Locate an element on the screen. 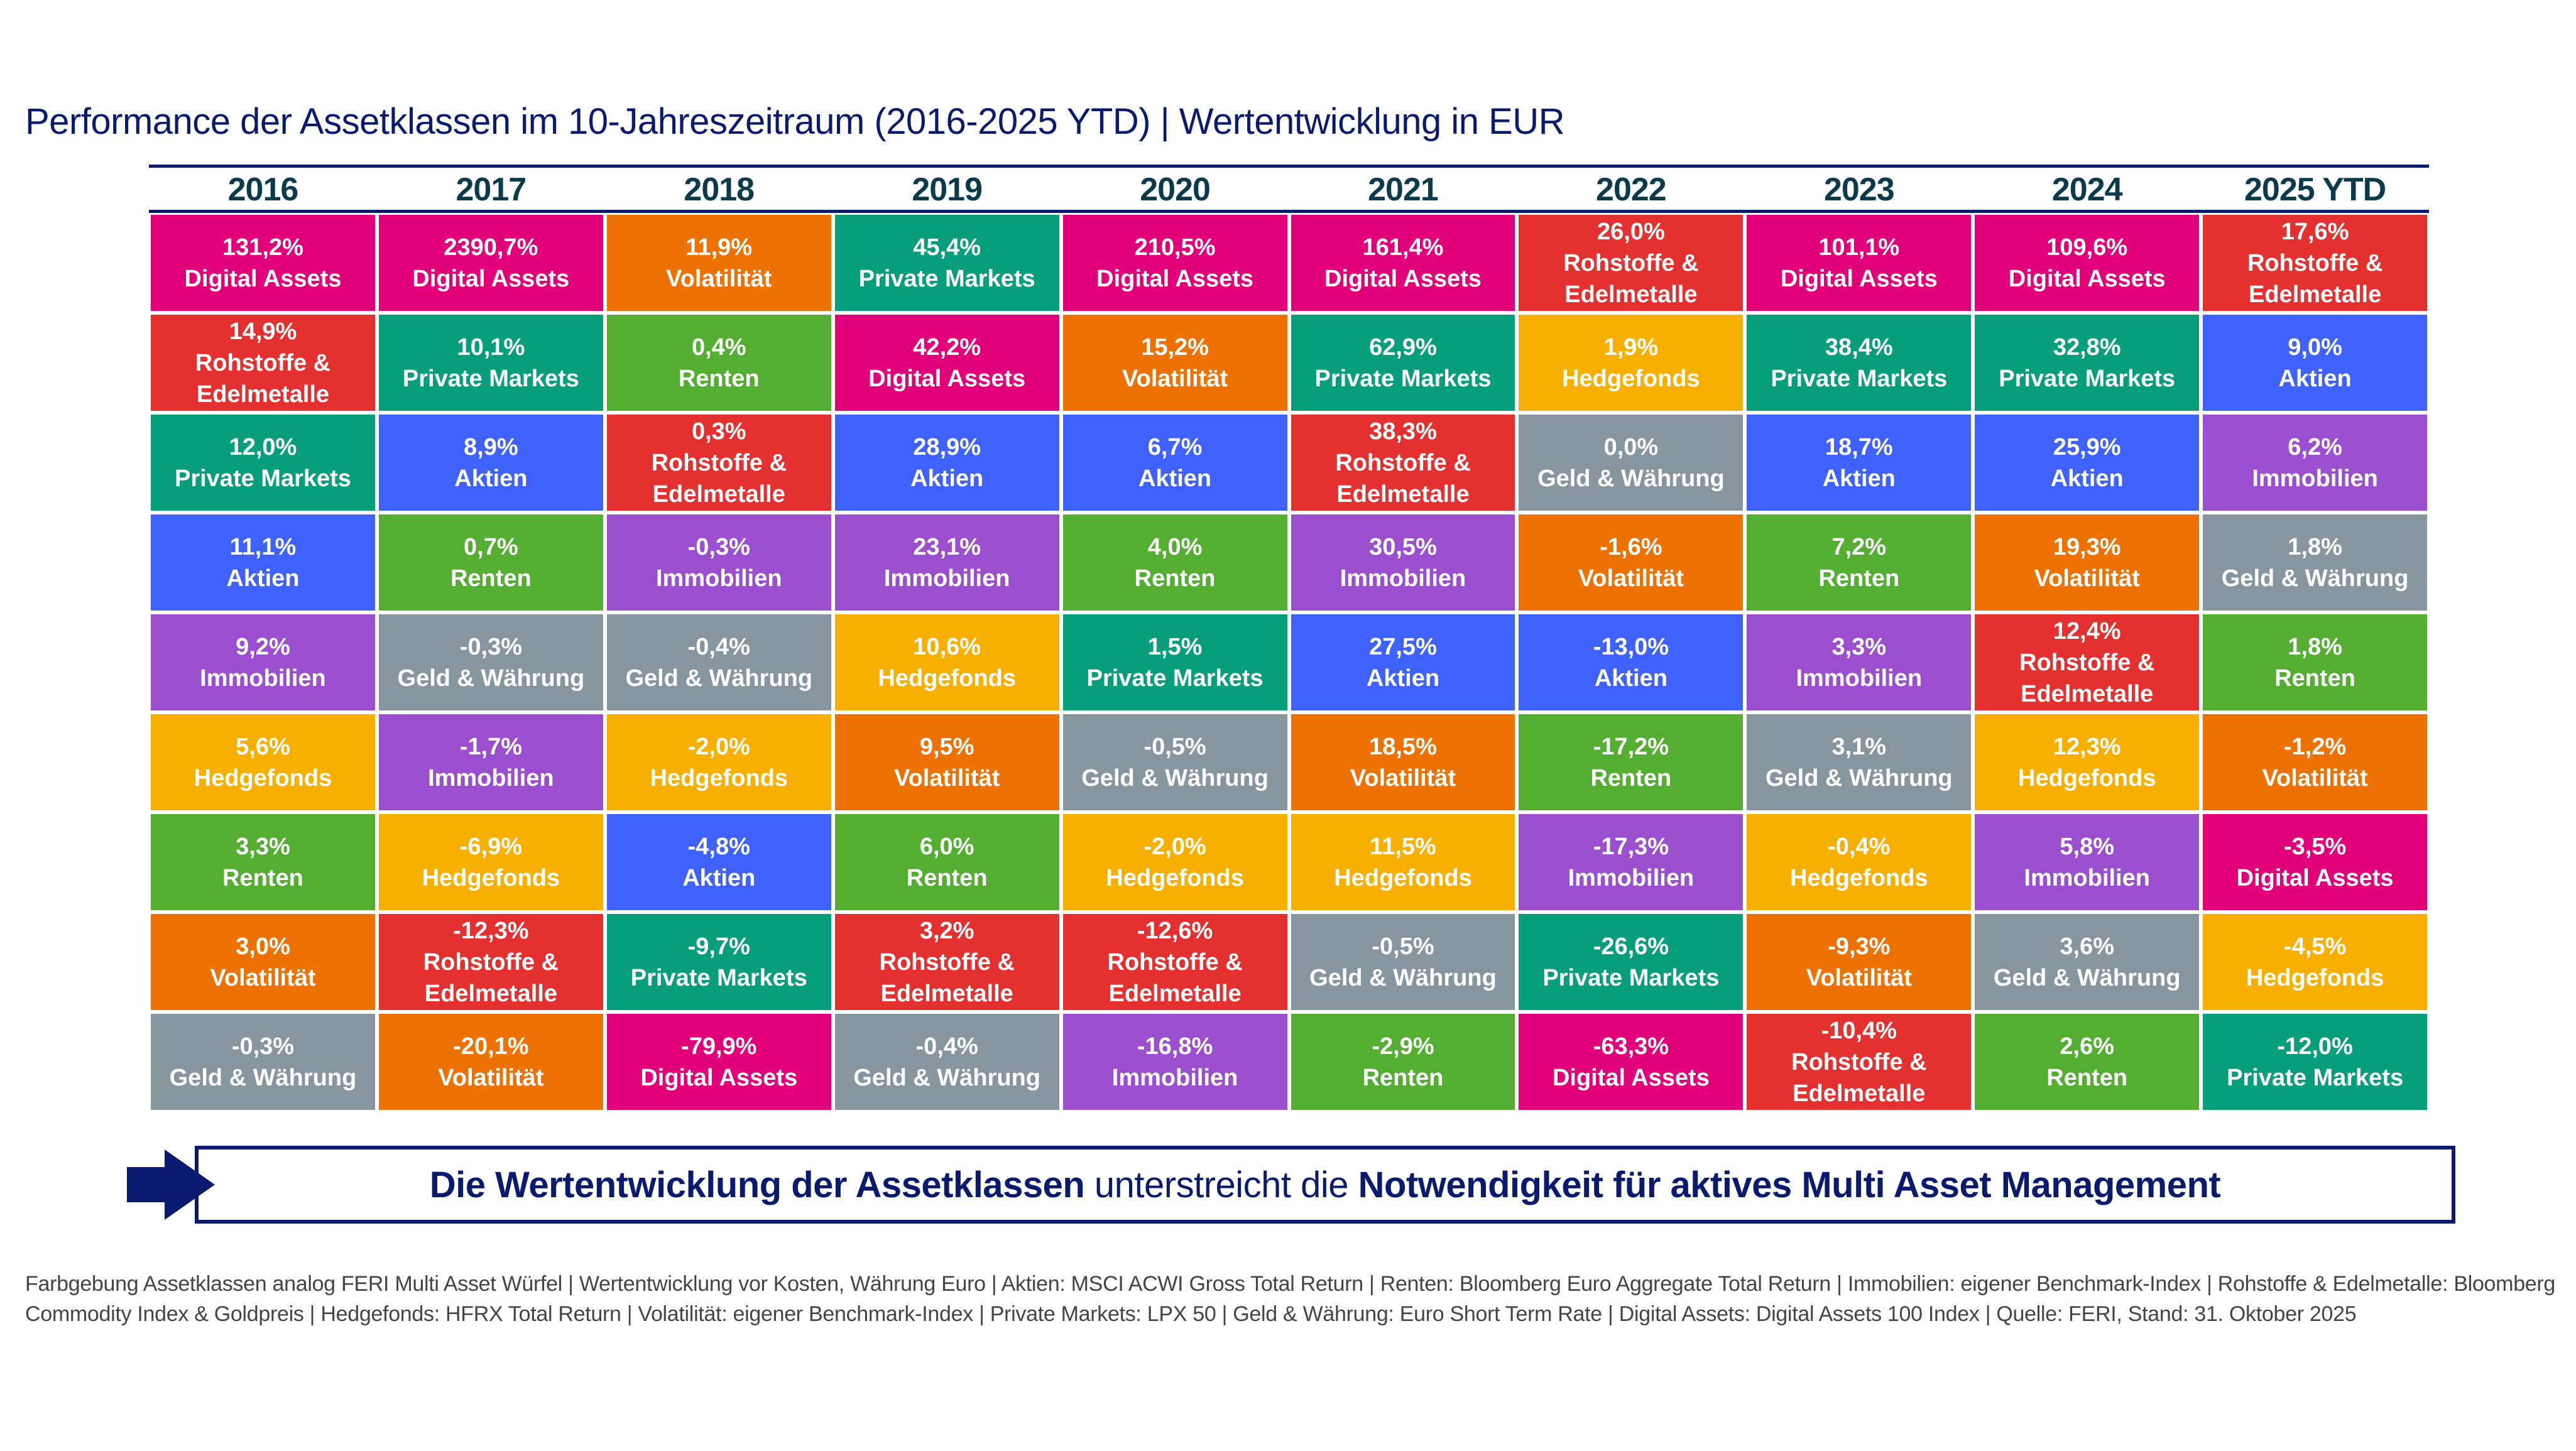 The height and width of the screenshot is (1451, 2576). cell-value: -2,9% is located at coordinates (1403, 1046).